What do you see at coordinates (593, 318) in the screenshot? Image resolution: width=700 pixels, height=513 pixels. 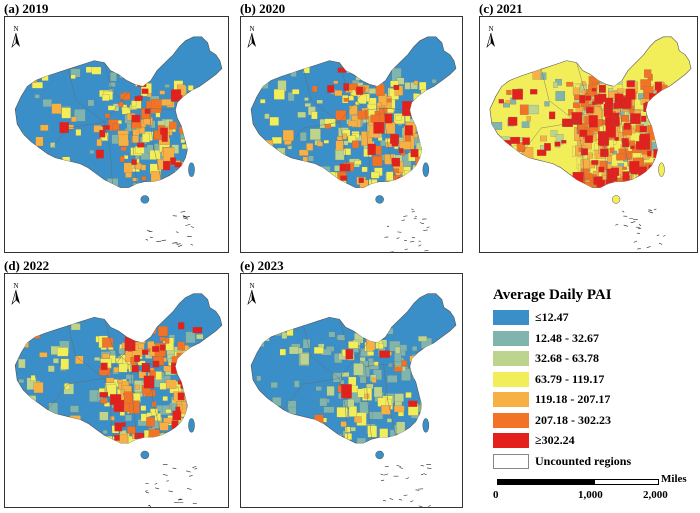 I see `legend-item: ≤12.47` at bounding box center [593, 318].